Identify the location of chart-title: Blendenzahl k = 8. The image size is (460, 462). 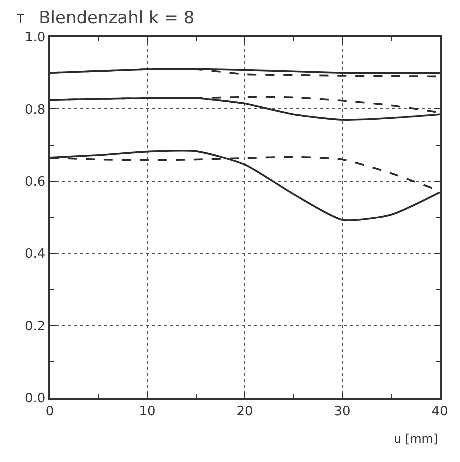
(117, 18).